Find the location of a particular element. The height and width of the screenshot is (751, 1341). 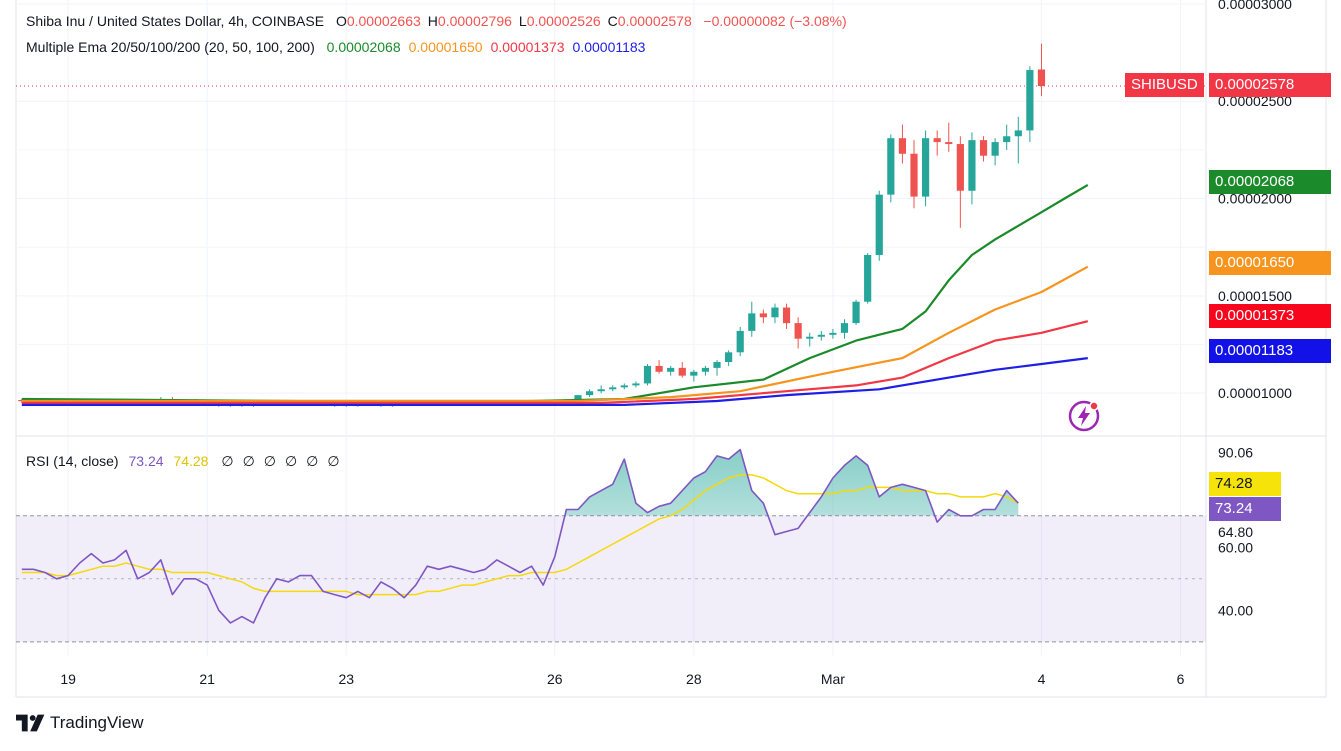

price-tick-label: 0.00002500 is located at coordinates (1255, 101).